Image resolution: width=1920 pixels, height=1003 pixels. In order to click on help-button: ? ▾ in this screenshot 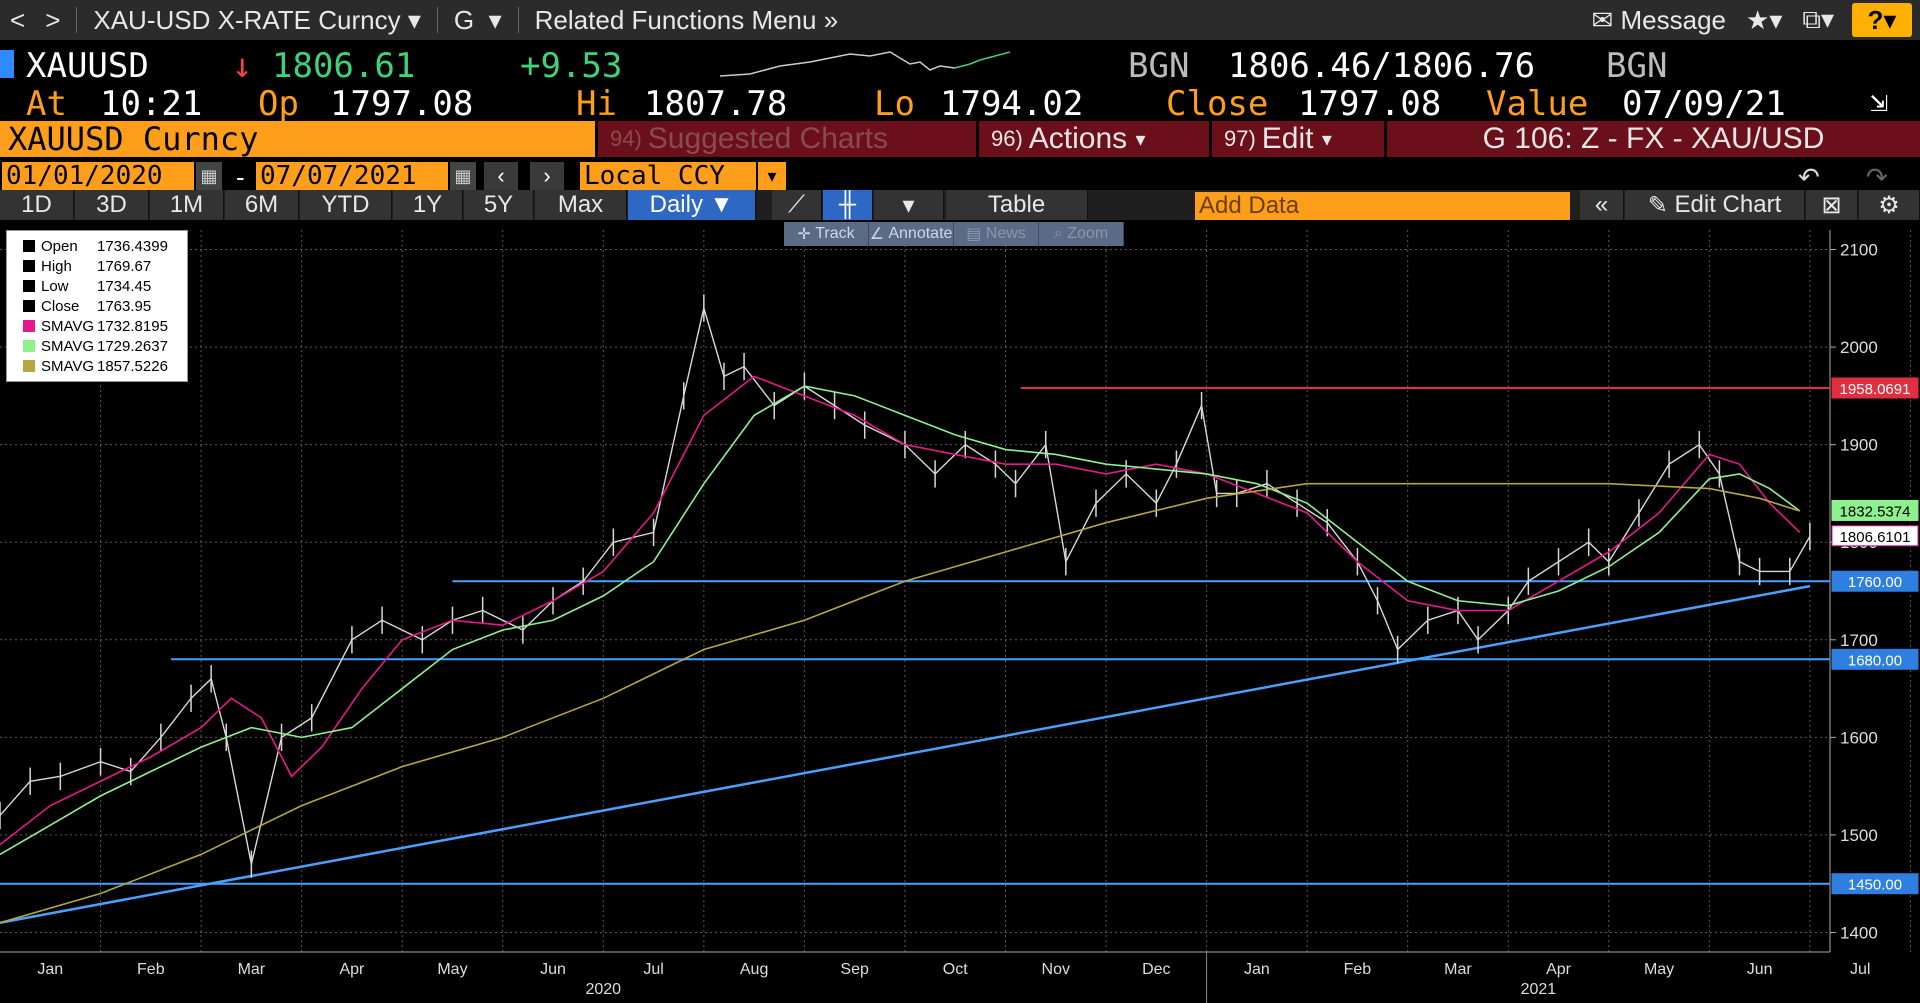, I will do `click(1882, 20)`.